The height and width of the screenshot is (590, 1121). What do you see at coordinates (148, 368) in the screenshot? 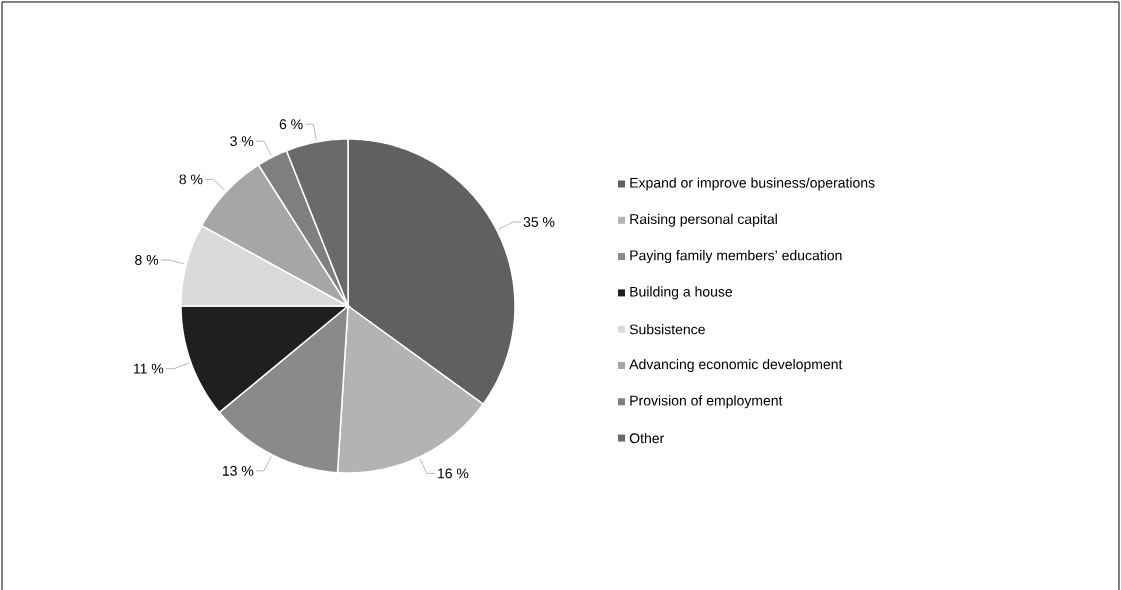
I see `data-label: 11 %` at bounding box center [148, 368].